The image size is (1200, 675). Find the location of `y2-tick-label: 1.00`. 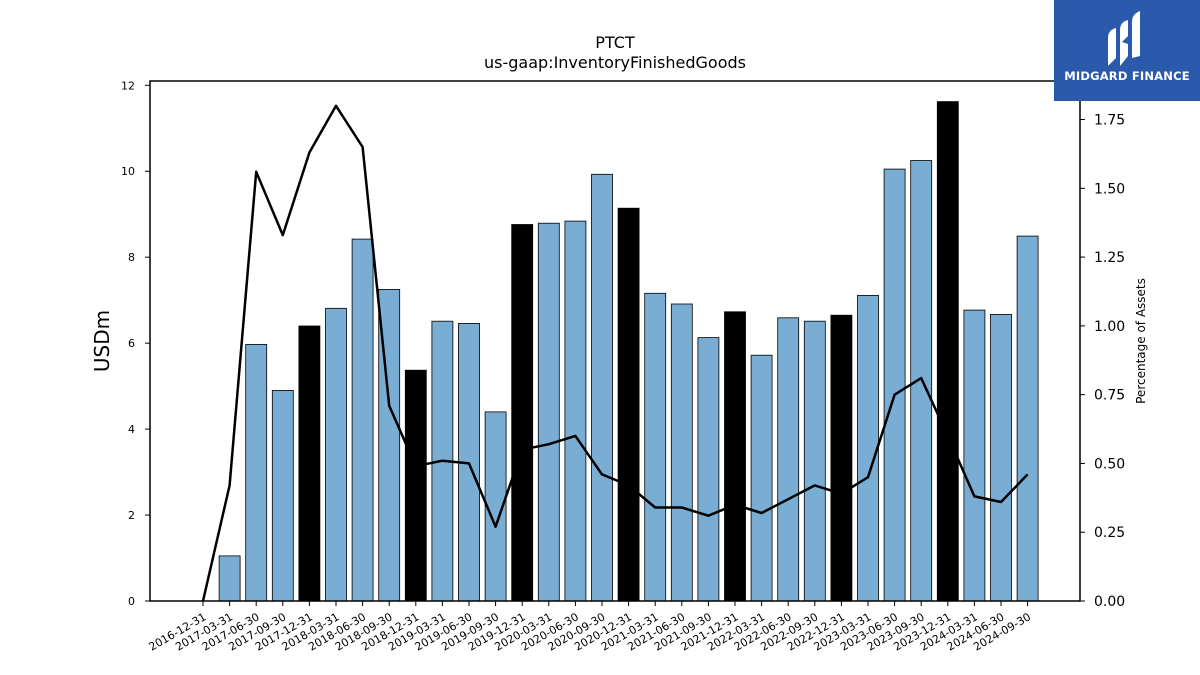

y2-tick-label: 1.00 is located at coordinates (1109, 327).